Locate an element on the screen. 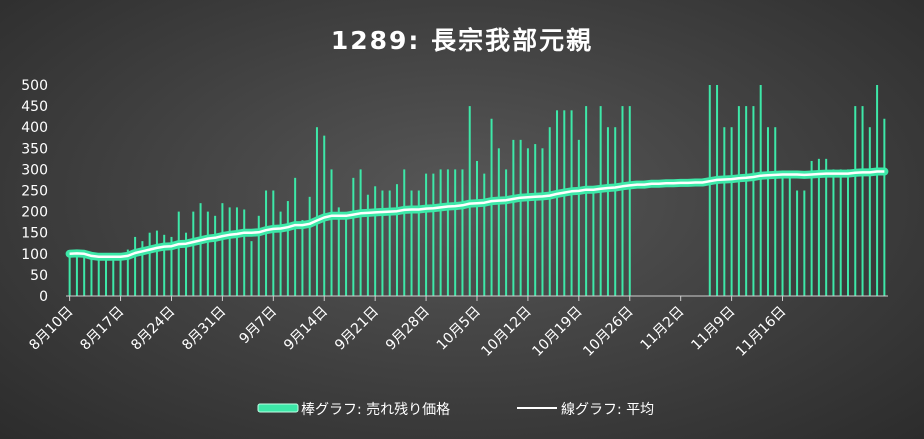 Image resolution: width=924 pixels, height=439 pixels. legend-item-bar: 棒グラフ: 売れ残り価格 is located at coordinates (353, 410).